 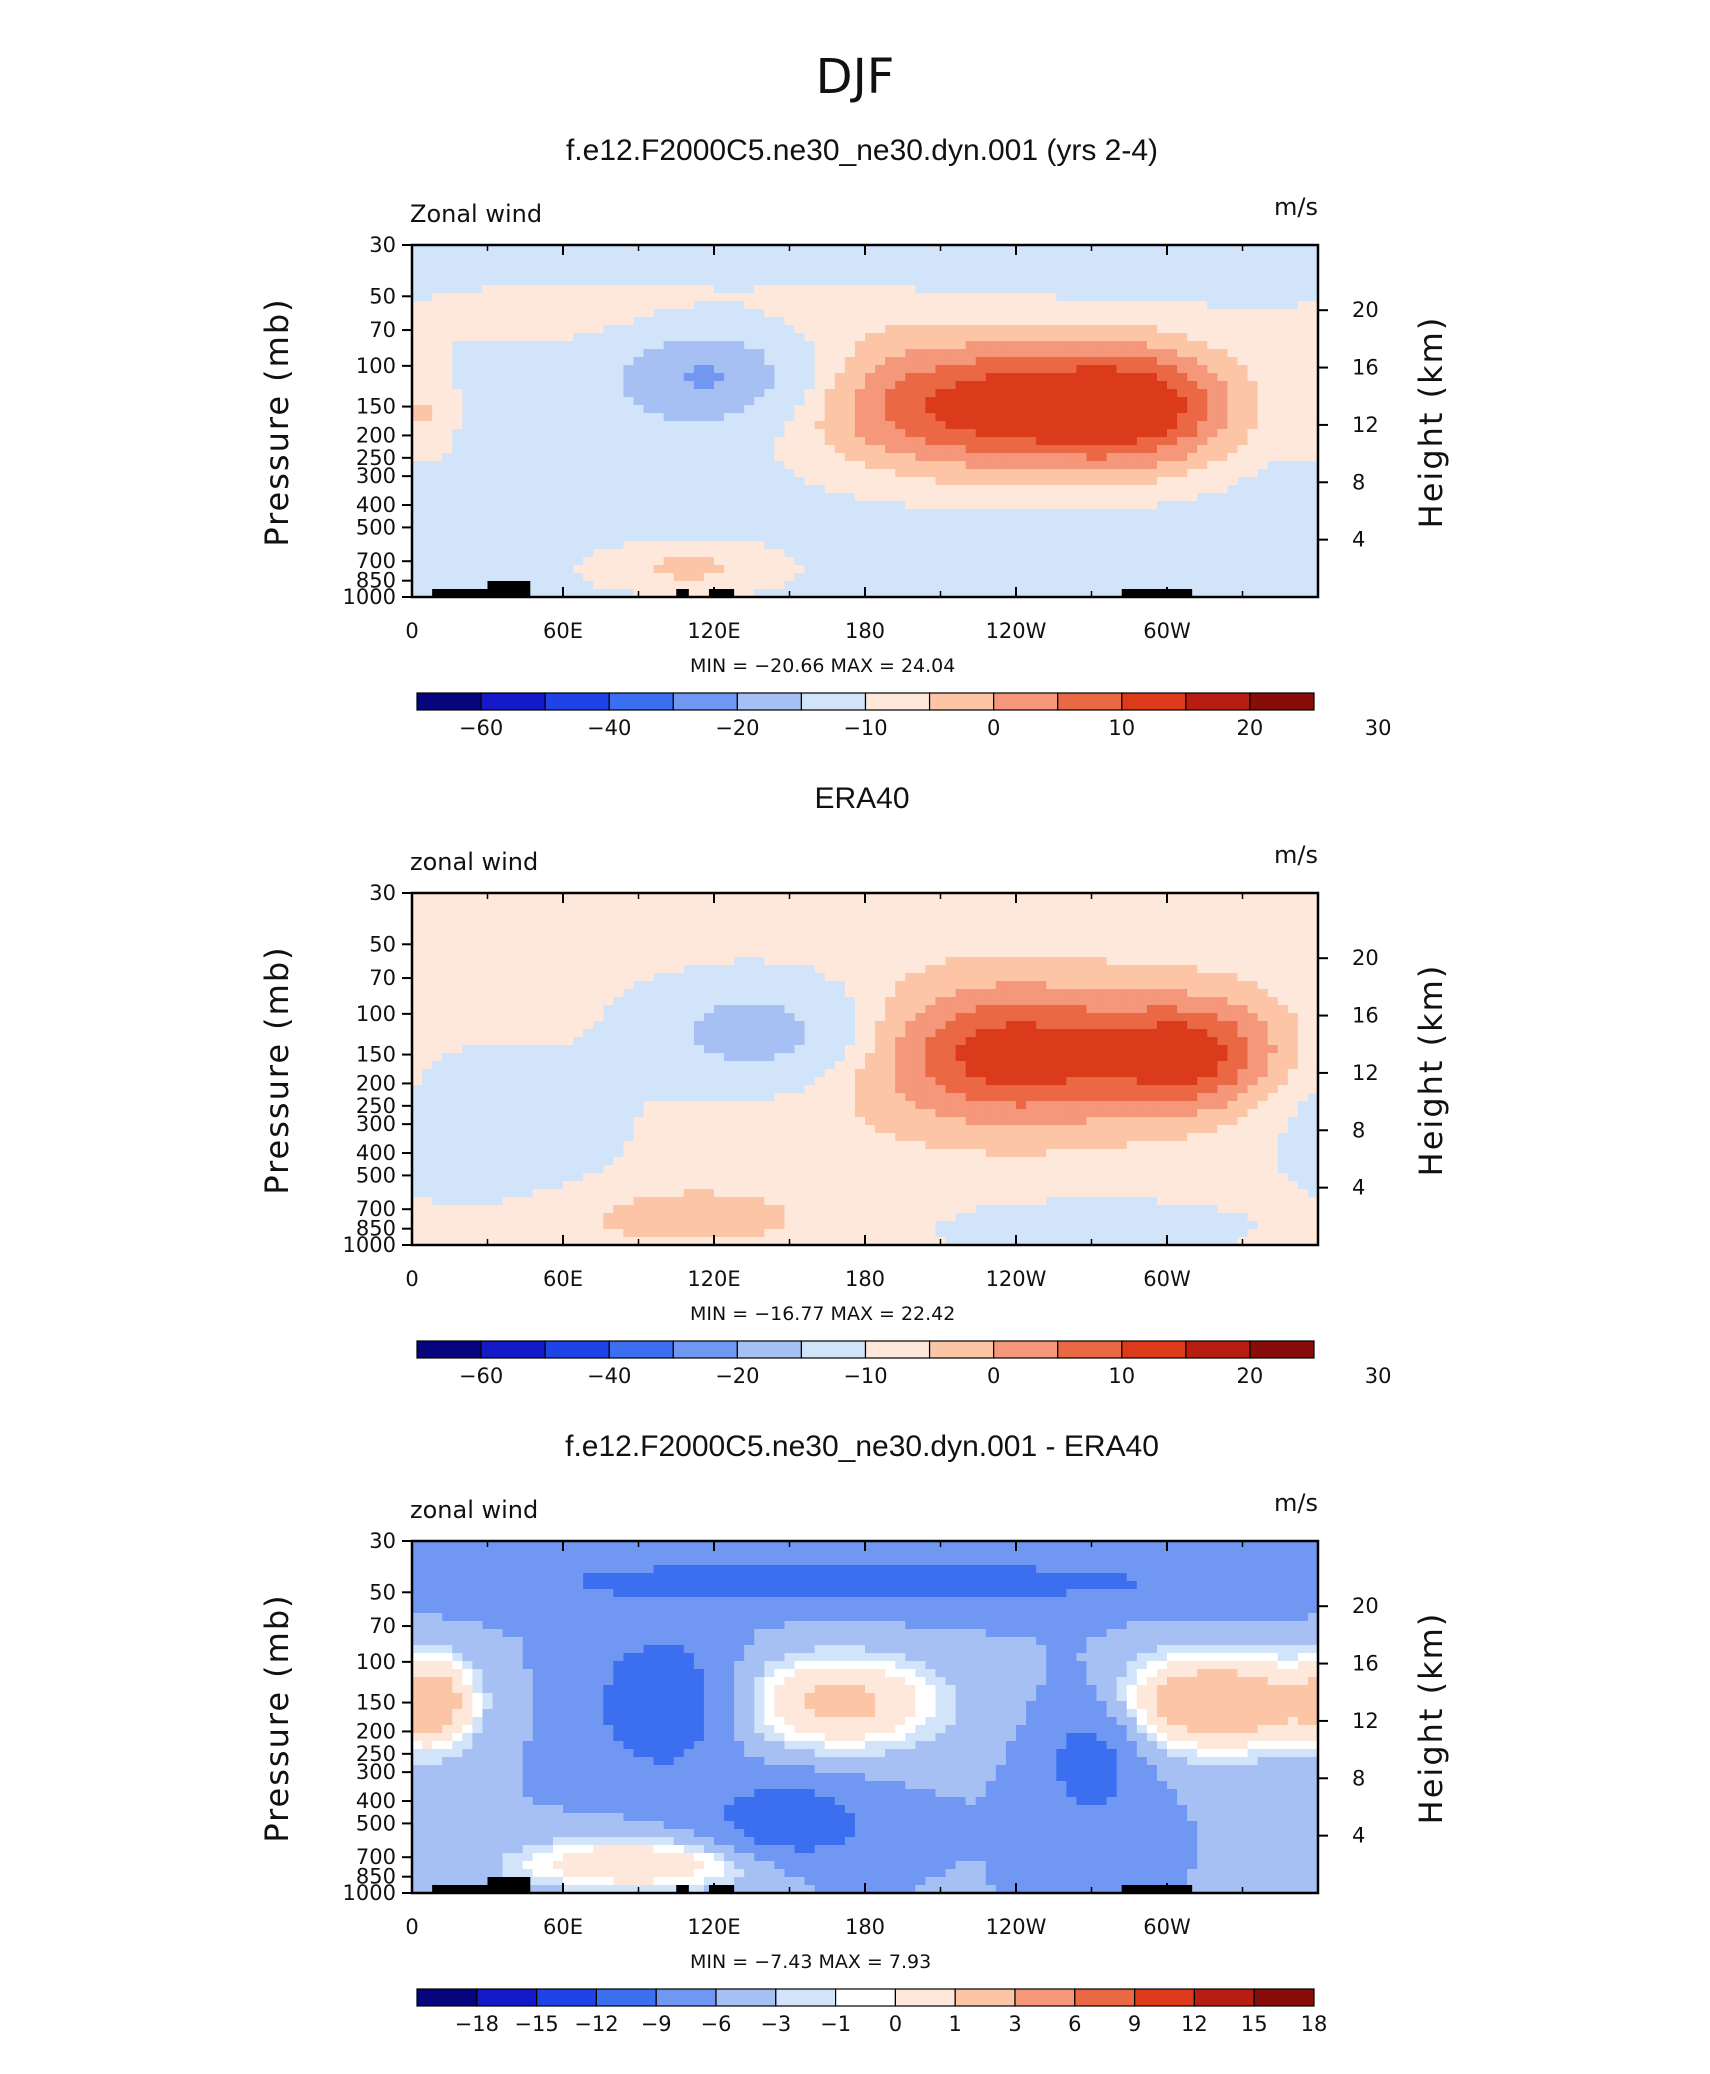 What do you see at coordinates (382, 330) in the screenshot?
I see `y-tick-label: 70` at bounding box center [382, 330].